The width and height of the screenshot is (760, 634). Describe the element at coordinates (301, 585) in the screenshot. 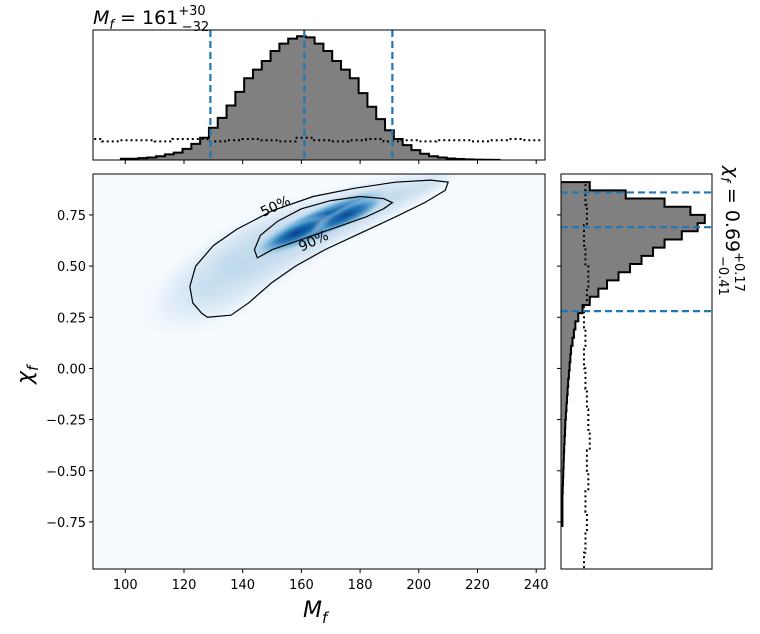

I see `x-tick-label-3: 160` at that location.